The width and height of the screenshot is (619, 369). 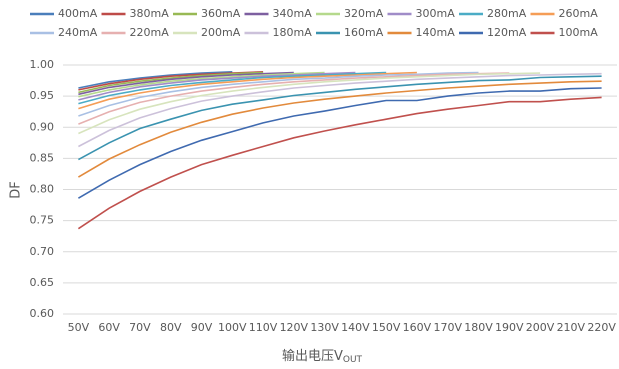 I want to click on legend-label: 340mA, so click(x=293, y=13).